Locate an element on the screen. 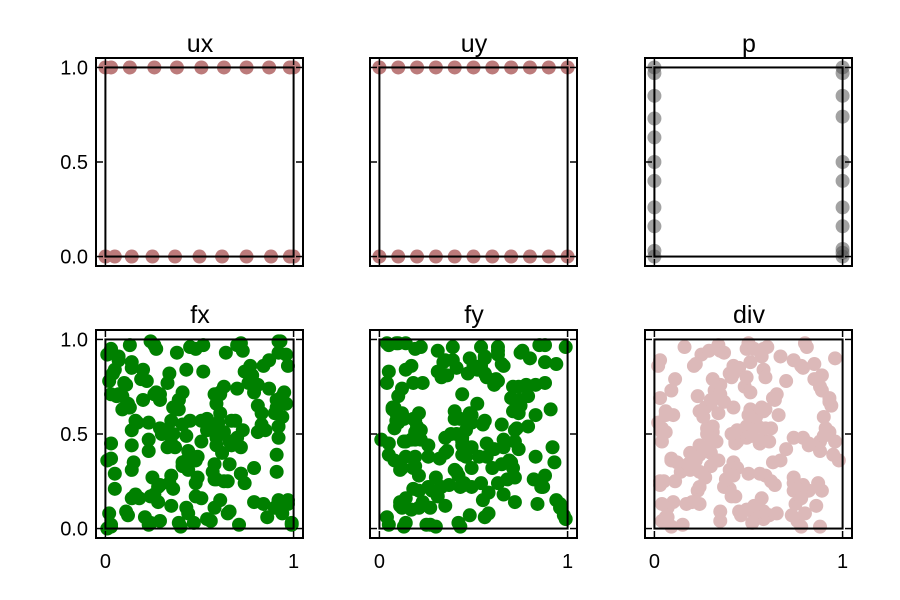  axes-frame-ux is located at coordinates (199, 162).